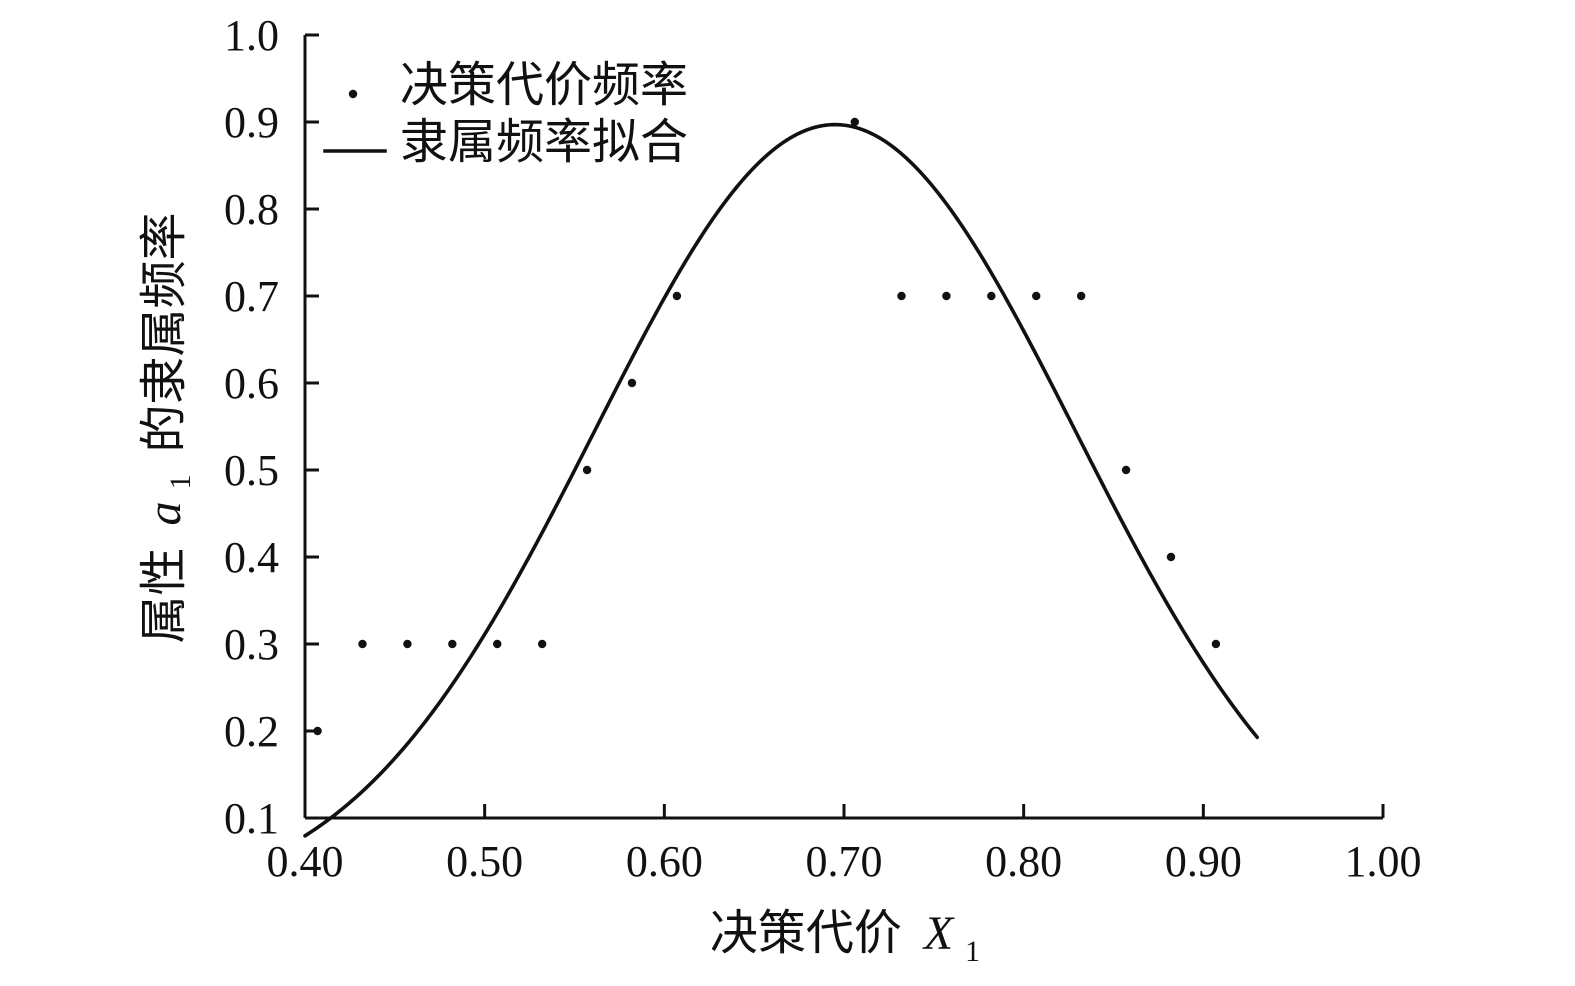 Image resolution: width=1575 pixels, height=986 pixels. I want to click on y-axis-title: 属性 a 1 的隶属频率, so click(169, 427).